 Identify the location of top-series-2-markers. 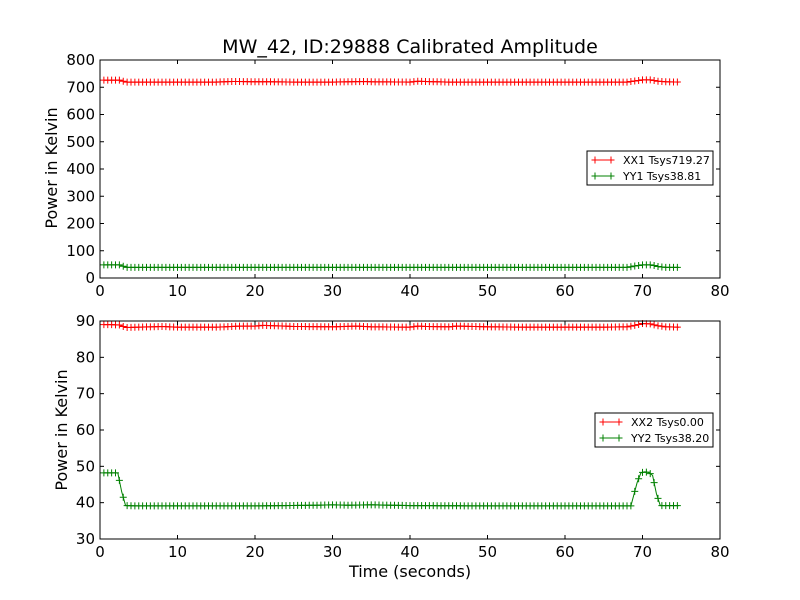
(390, 266).